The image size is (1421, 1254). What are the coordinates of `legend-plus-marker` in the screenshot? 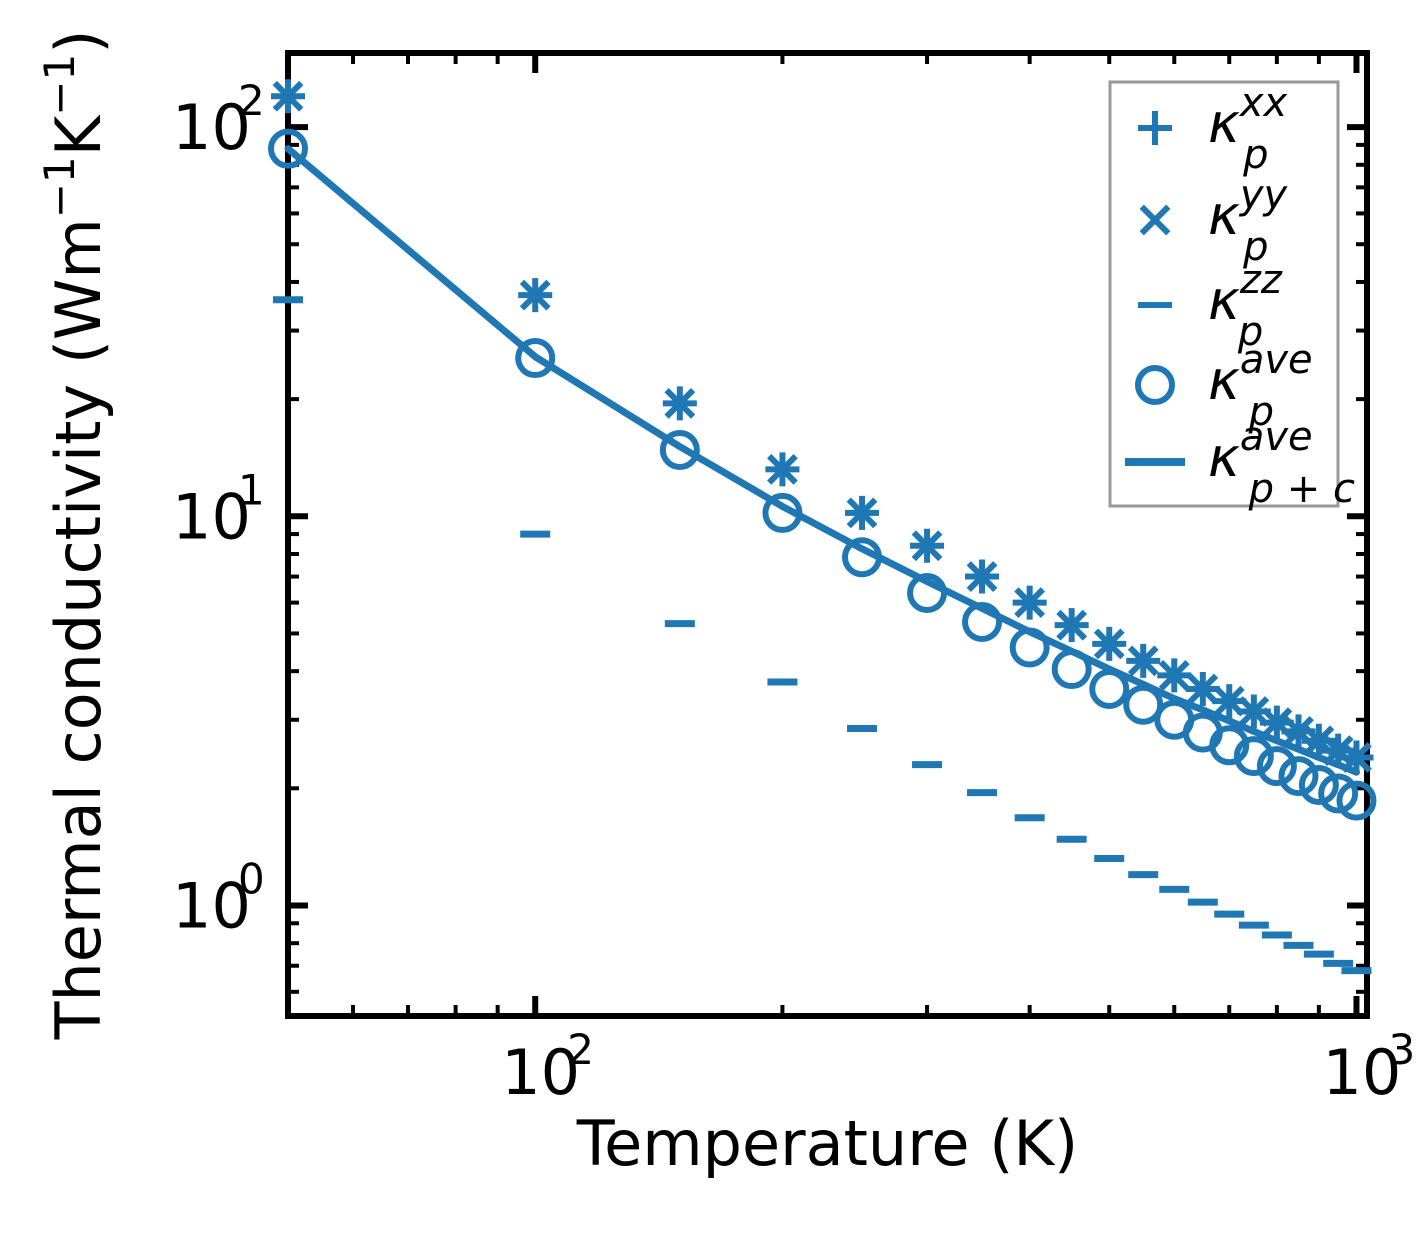 It's located at (1155, 128).